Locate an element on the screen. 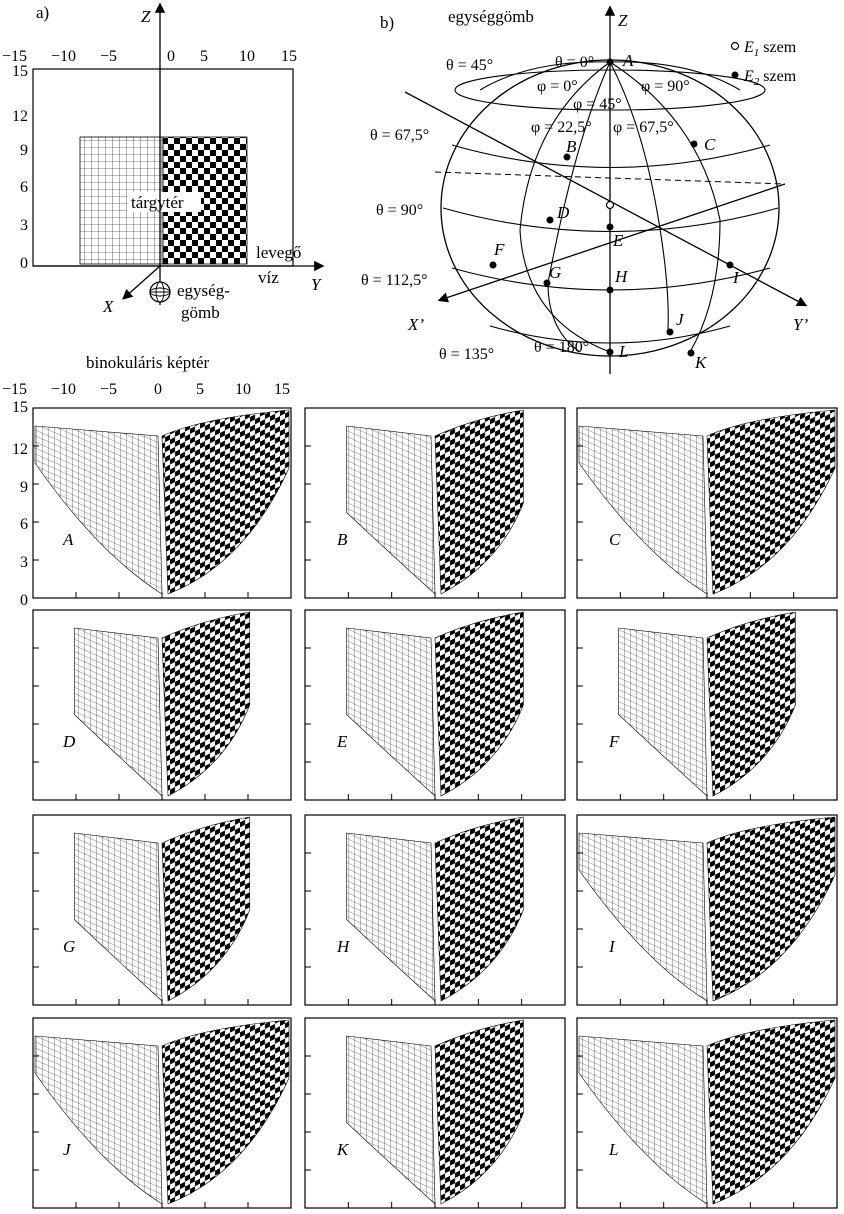 The height and width of the screenshot is (1214, 844). e1-eye-point is located at coordinates (610, 205).